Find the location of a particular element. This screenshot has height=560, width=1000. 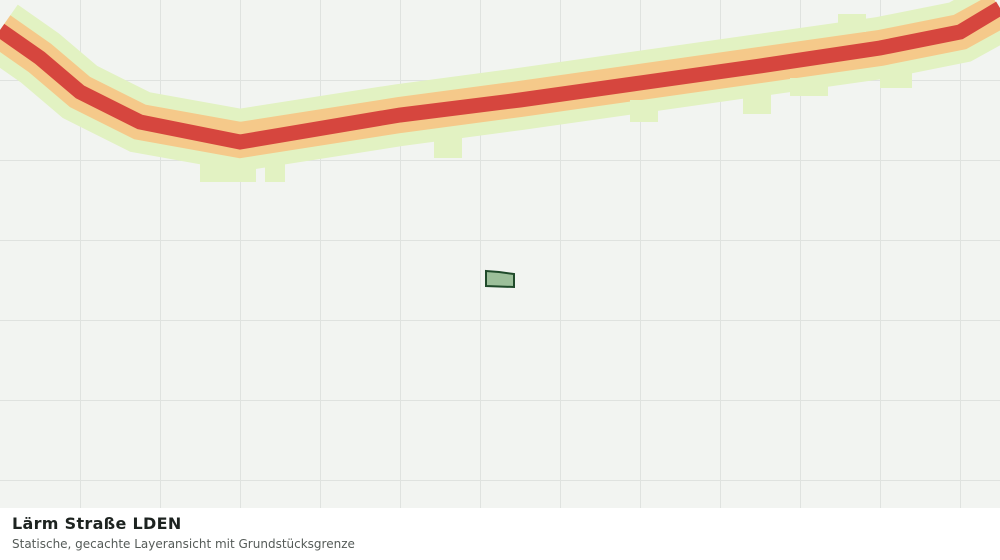

map-title: Lärm Straße LDEN is located at coordinates (97, 523).